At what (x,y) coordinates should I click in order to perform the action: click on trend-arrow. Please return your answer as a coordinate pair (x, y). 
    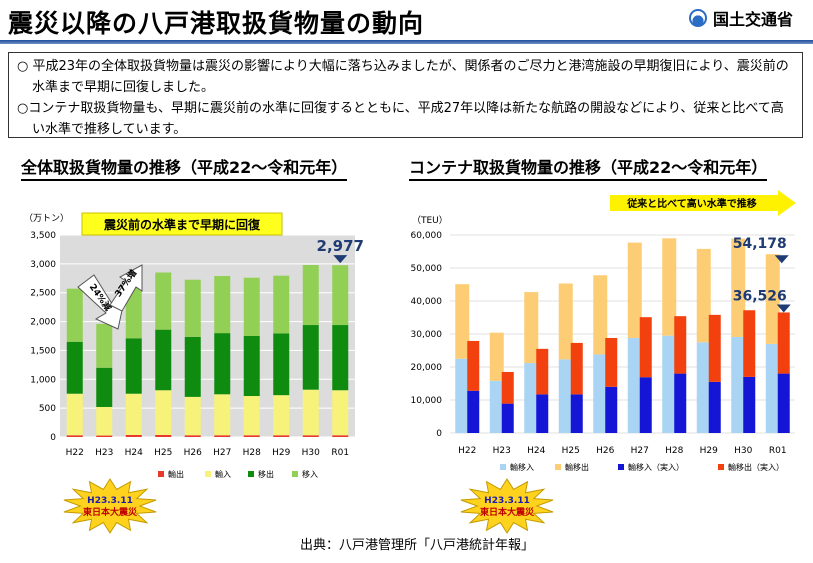
    Looking at the image, I should click on (703, 203).